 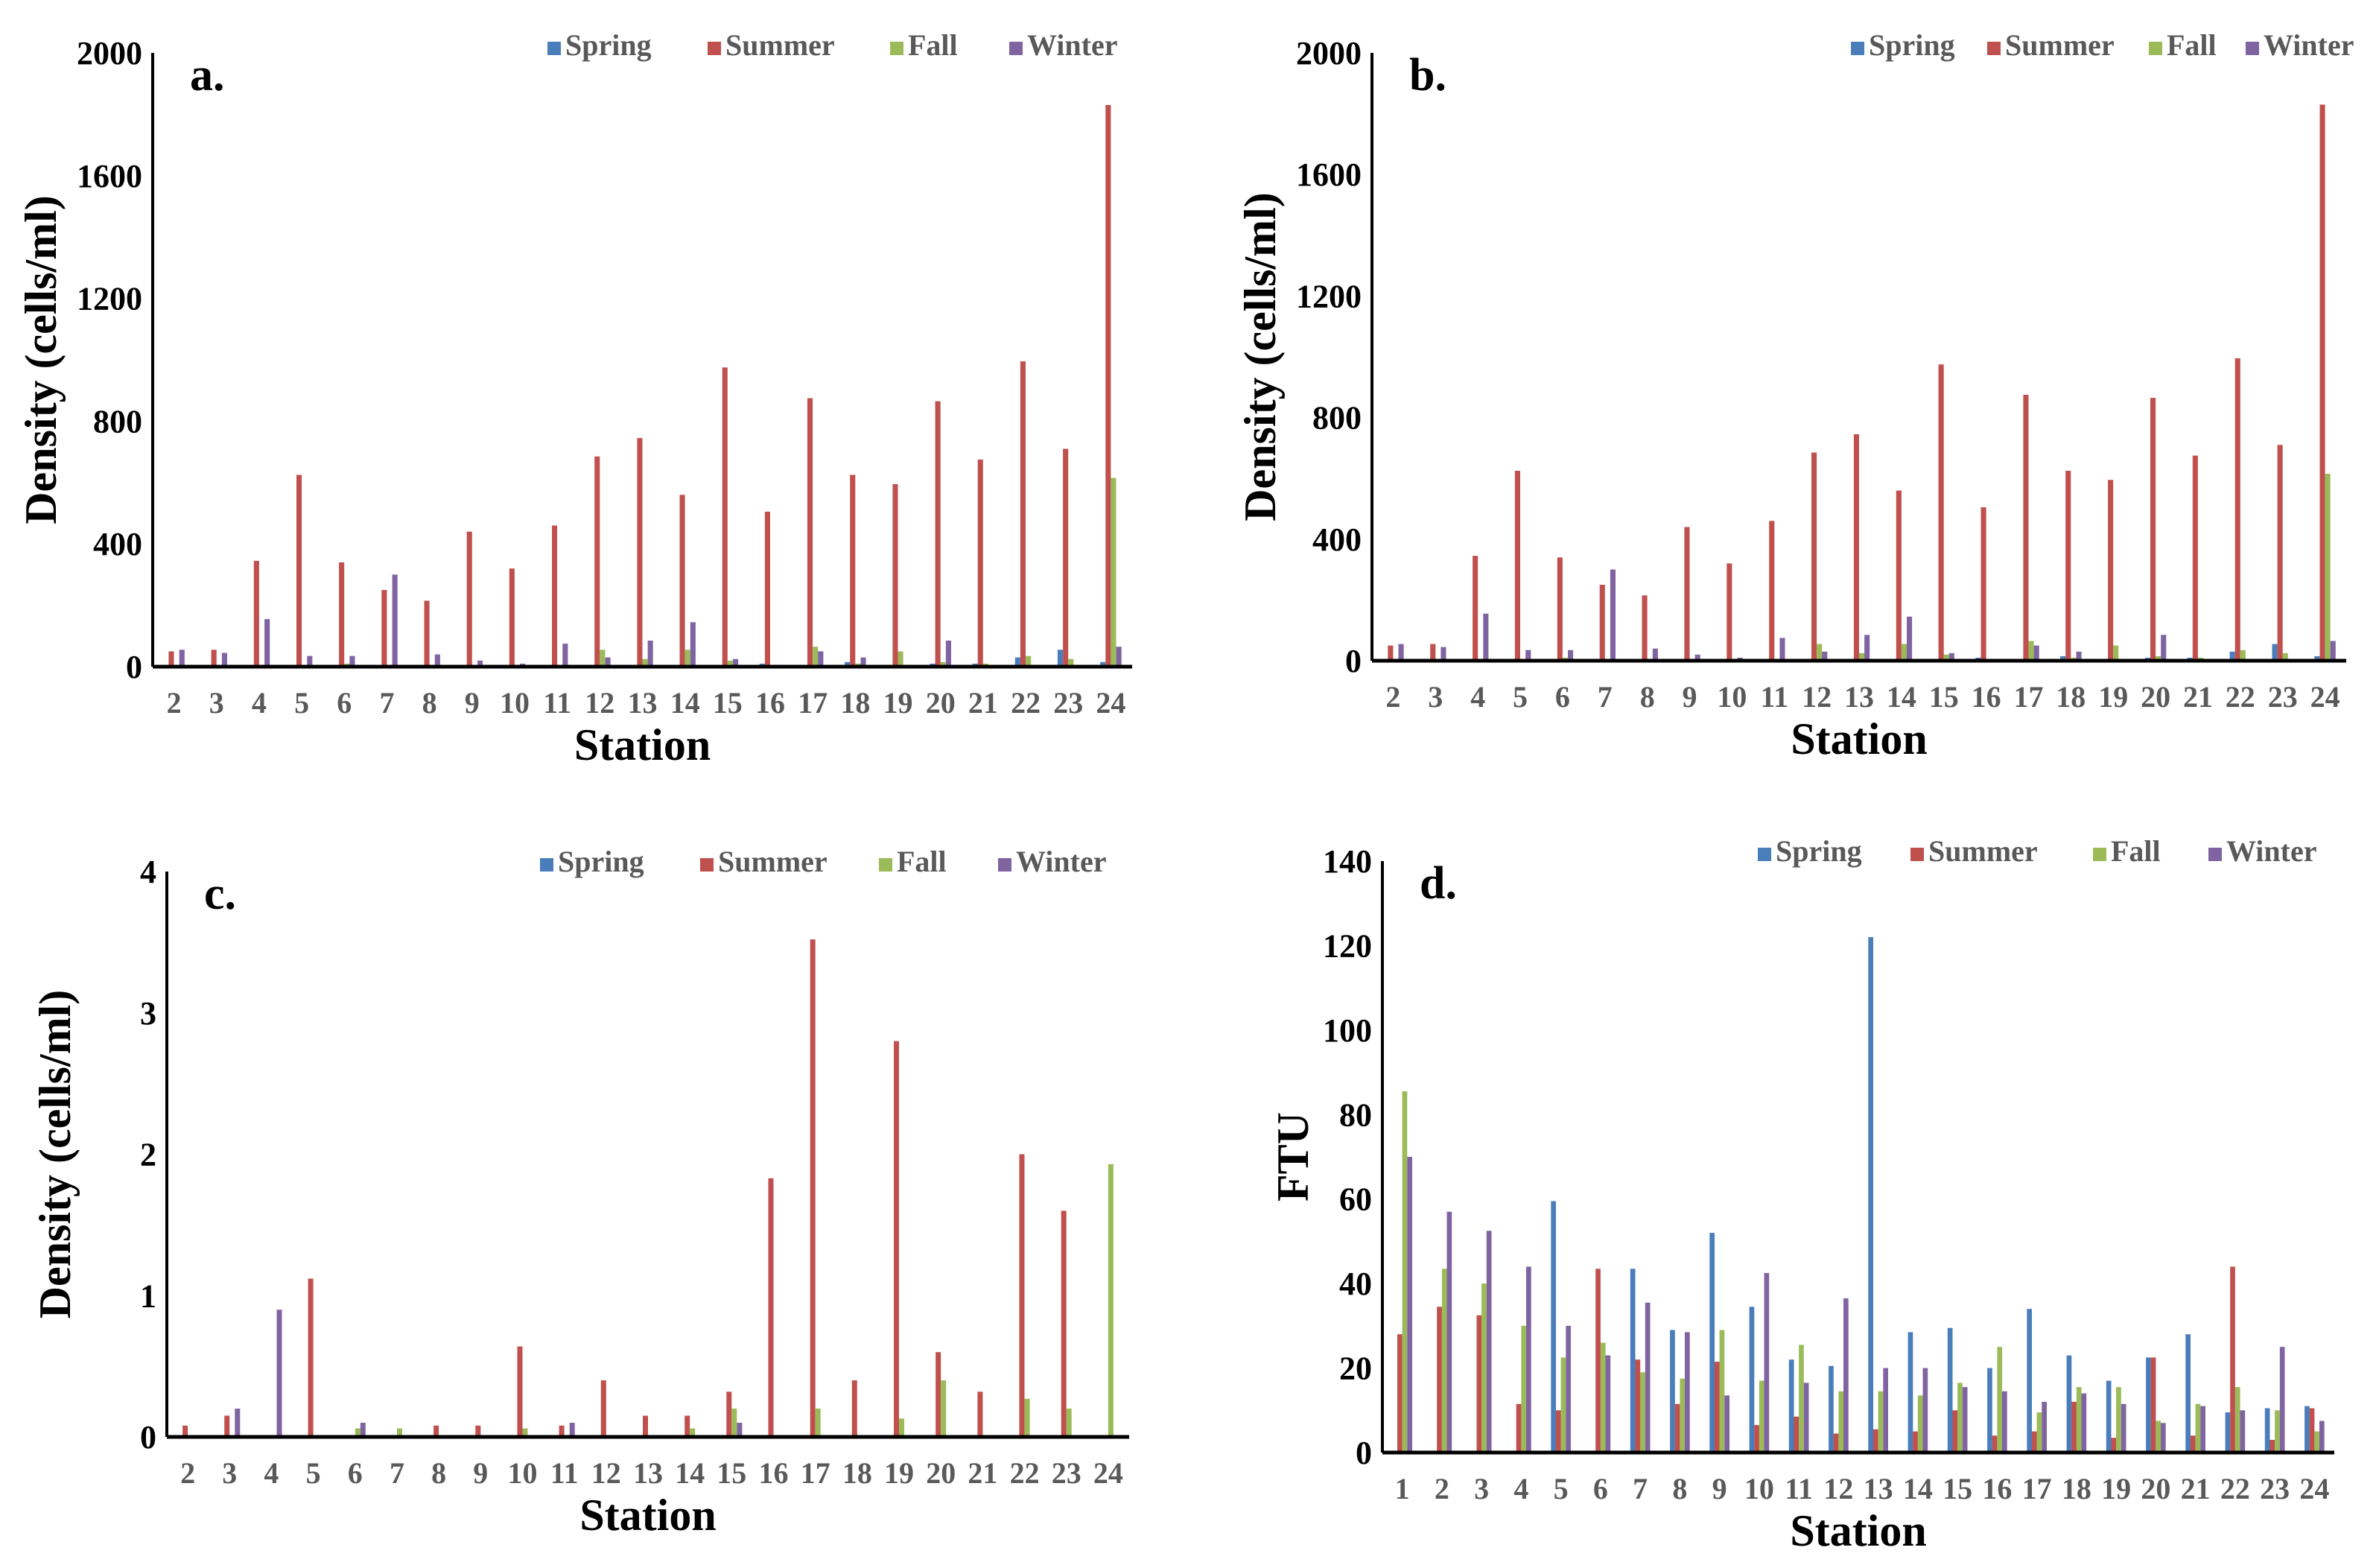 I want to click on x-tick-label: 13, so click(x=643, y=703).